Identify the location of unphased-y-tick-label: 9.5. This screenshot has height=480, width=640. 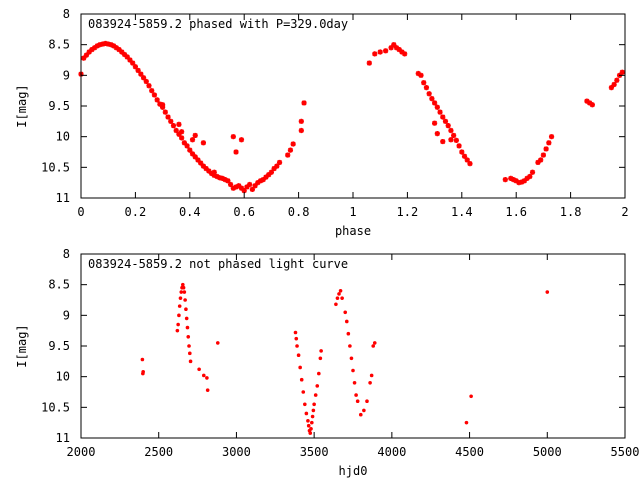
(59, 346).